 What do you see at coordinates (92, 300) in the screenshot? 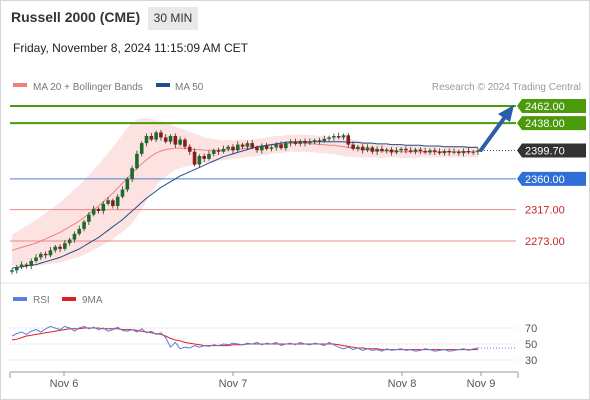
I see `rsi-ma-legend-label: 9MA` at bounding box center [92, 300].